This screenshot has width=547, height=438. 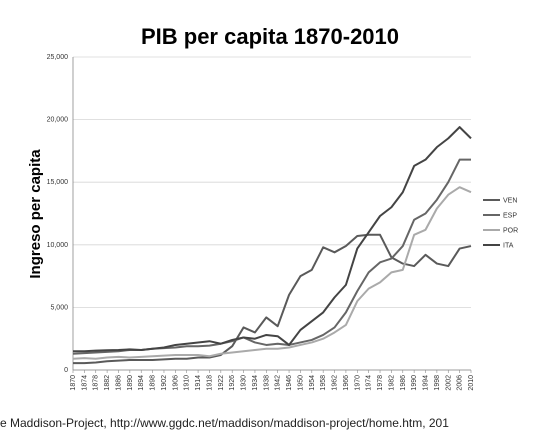 I want to click on legend-label: ITA, so click(x=508, y=246).